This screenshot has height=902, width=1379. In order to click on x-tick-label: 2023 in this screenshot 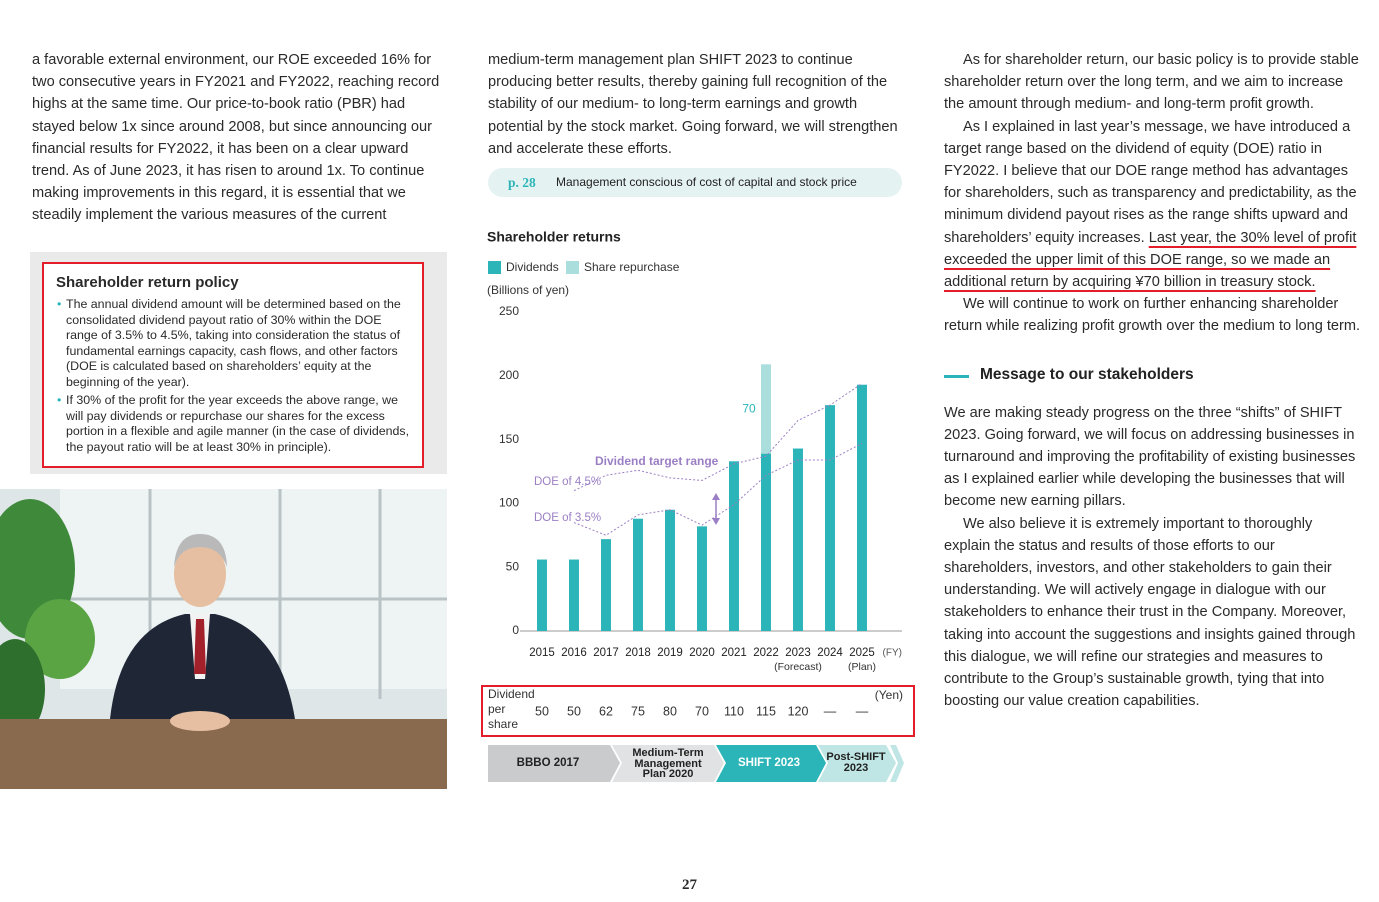, I will do `click(798, 653)`.